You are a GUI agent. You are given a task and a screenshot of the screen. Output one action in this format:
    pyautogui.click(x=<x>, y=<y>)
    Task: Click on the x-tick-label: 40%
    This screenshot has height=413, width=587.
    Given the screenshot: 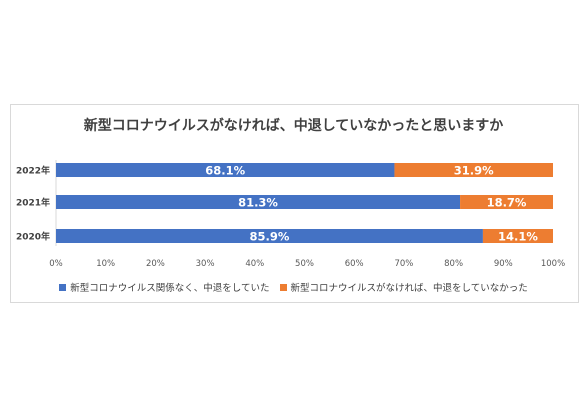 What is the action you would take?
    pyautogui.click(x=254, y=264)
    